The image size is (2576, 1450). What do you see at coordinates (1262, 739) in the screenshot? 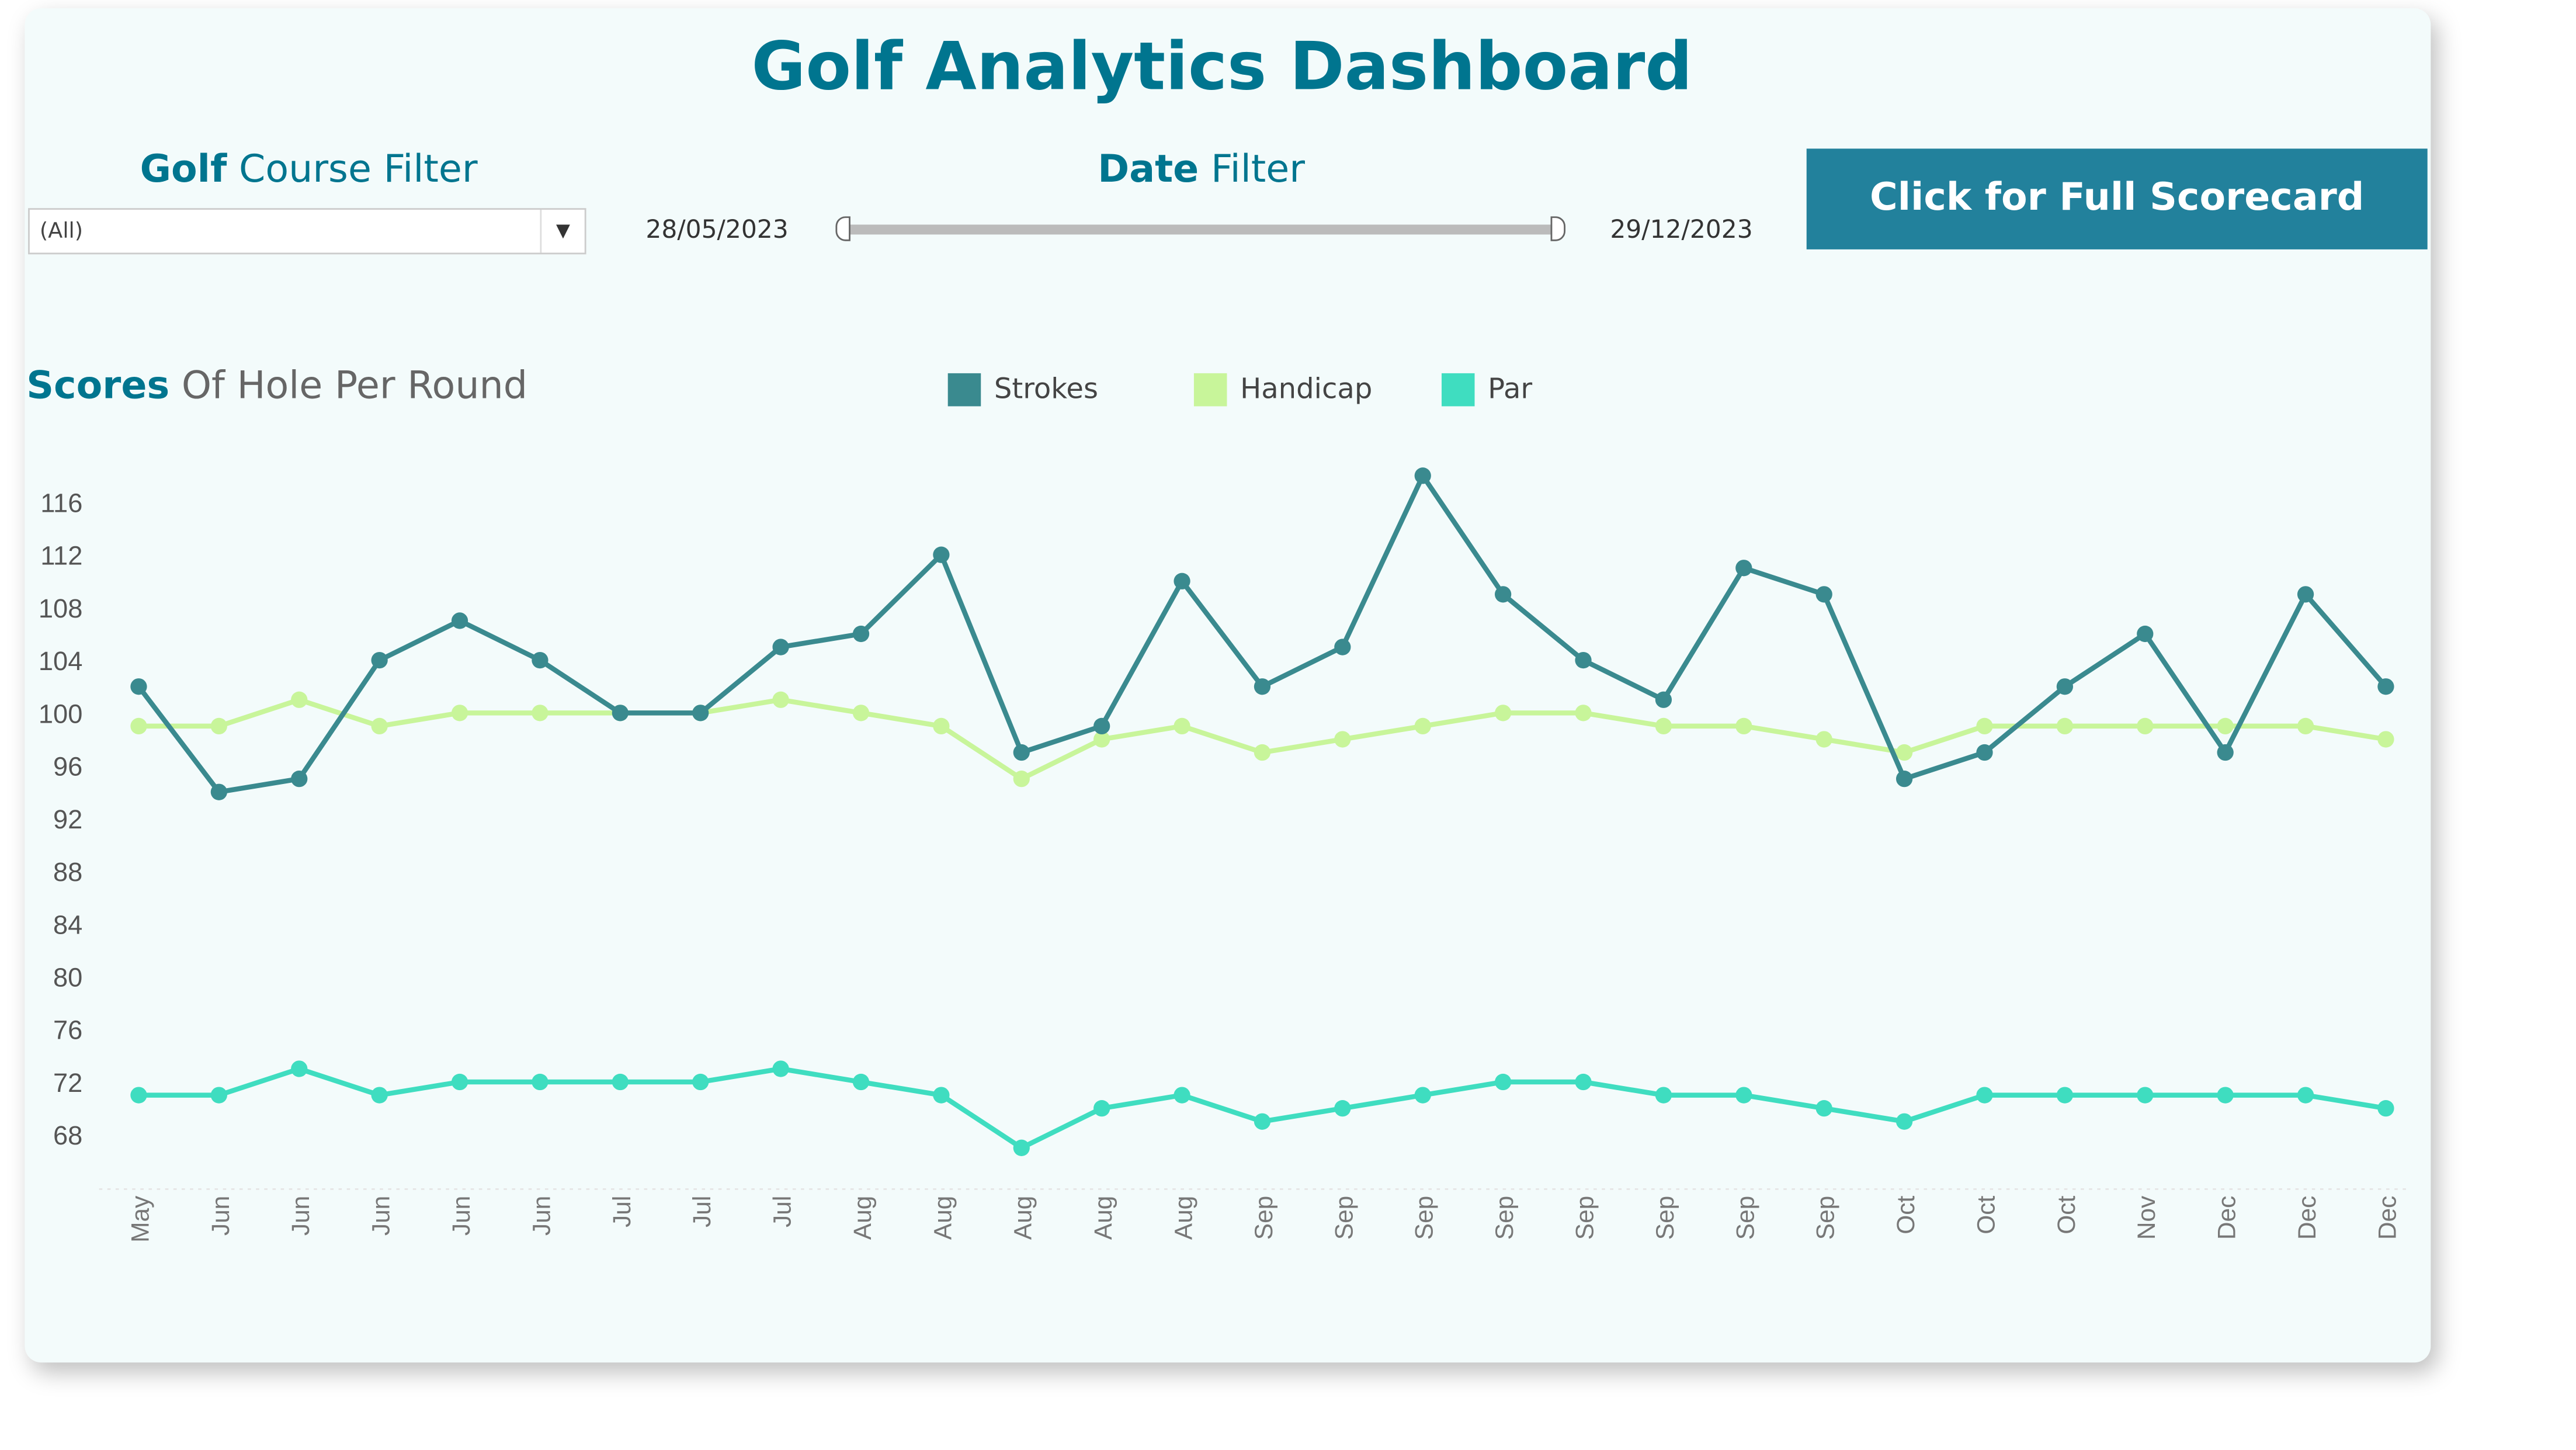
I see `handicap-line` at bounding box center [1262, 739].